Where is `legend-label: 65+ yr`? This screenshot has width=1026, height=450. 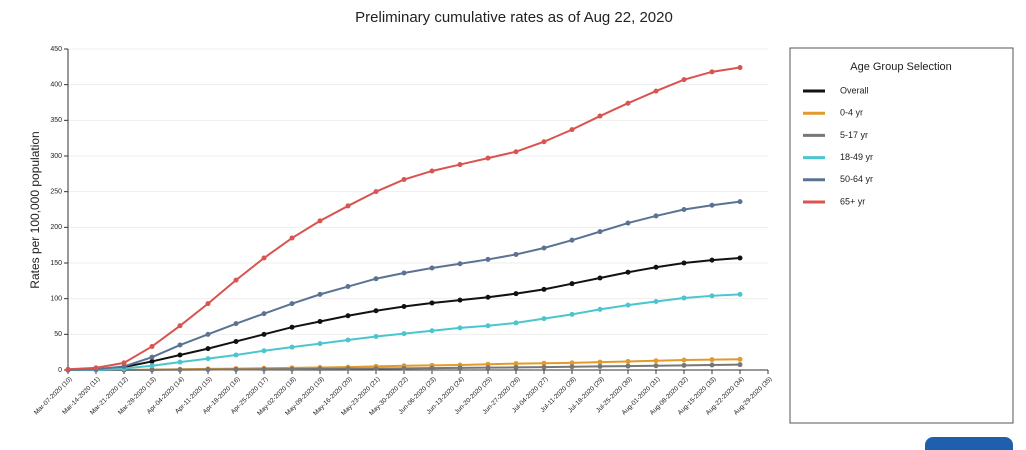
legend-label: 65+ yr is located at coordinates (852, 201).